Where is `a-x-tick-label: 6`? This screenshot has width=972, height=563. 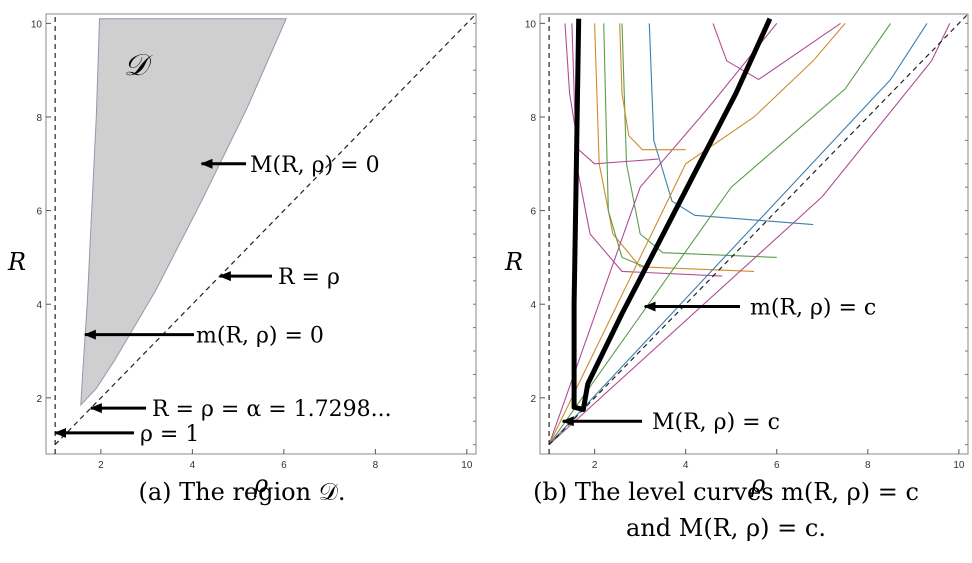
a-x-tick-label: 6 is located at coordinates (284, 465).